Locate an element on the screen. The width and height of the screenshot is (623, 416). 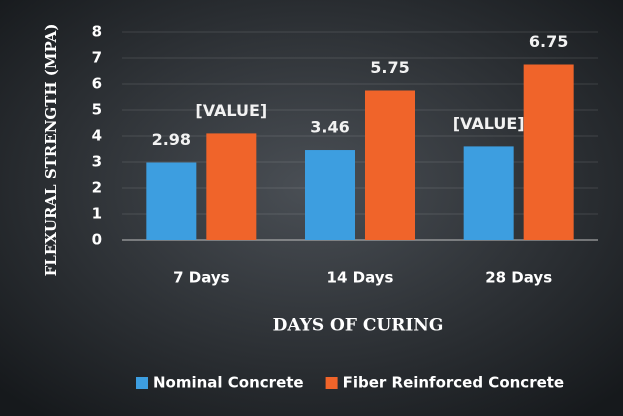
y-tick-label: 0 is located at coordinates (97, 240).